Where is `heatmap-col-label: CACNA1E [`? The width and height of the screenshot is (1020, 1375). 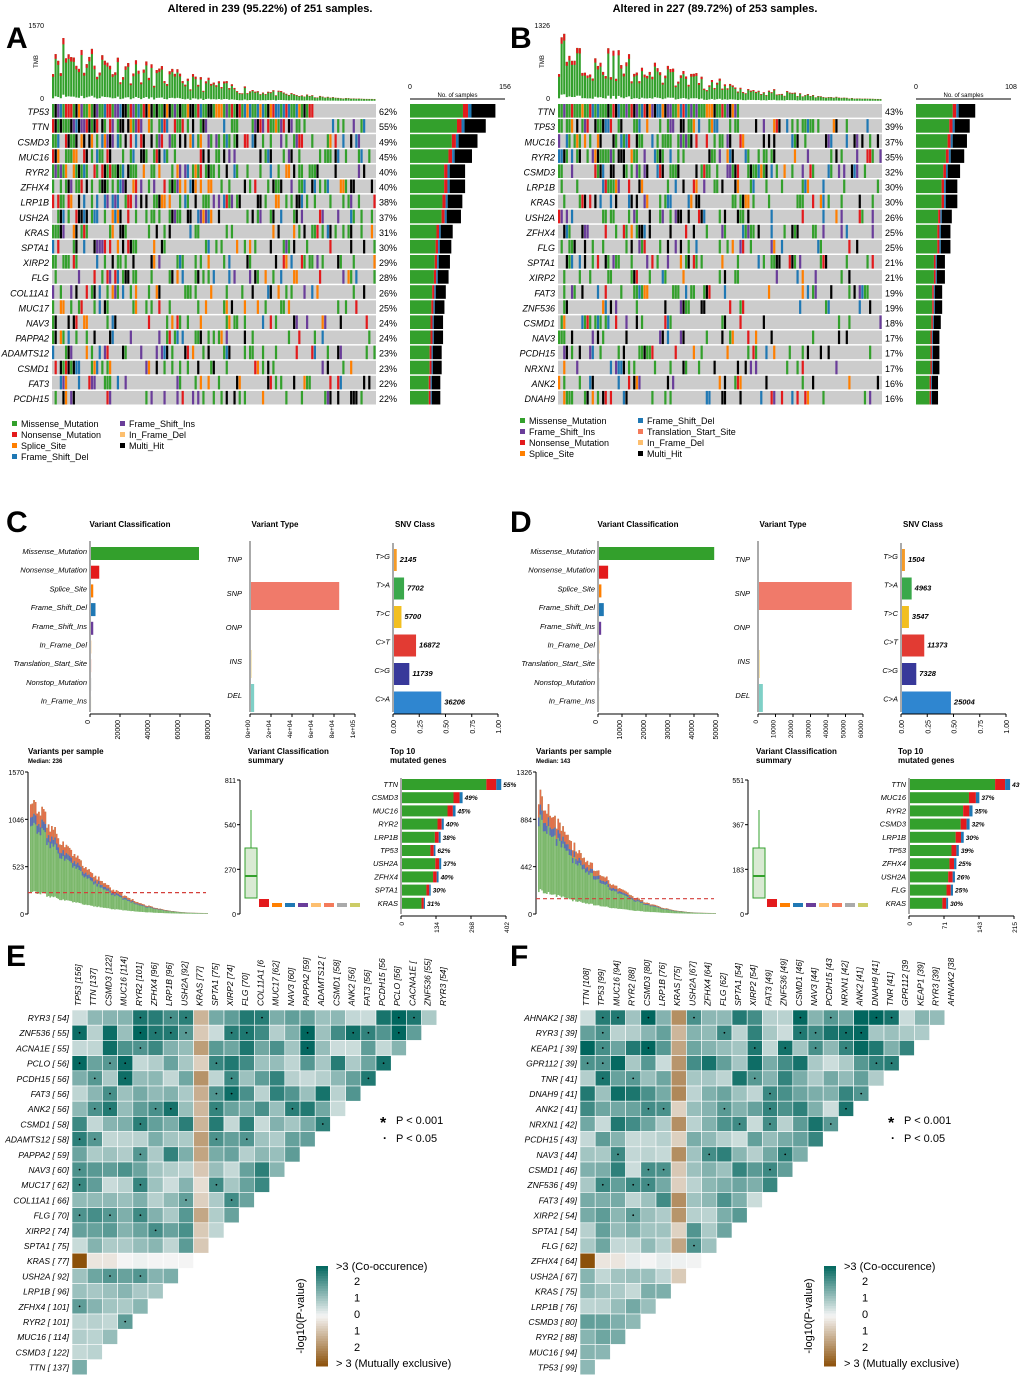 heatmap-col-label: CACNA1E [ is located at coordinates (412, 982).